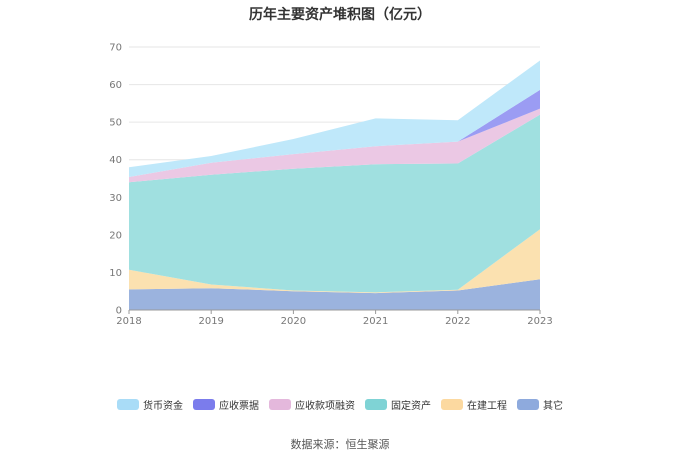 Image resolution: width=680 pixels, height=460 pixels. What do you see at coordinates (128, 321) in the screenshot?
I see `x-tick-label: 2018` at bounding box center [128, 321].